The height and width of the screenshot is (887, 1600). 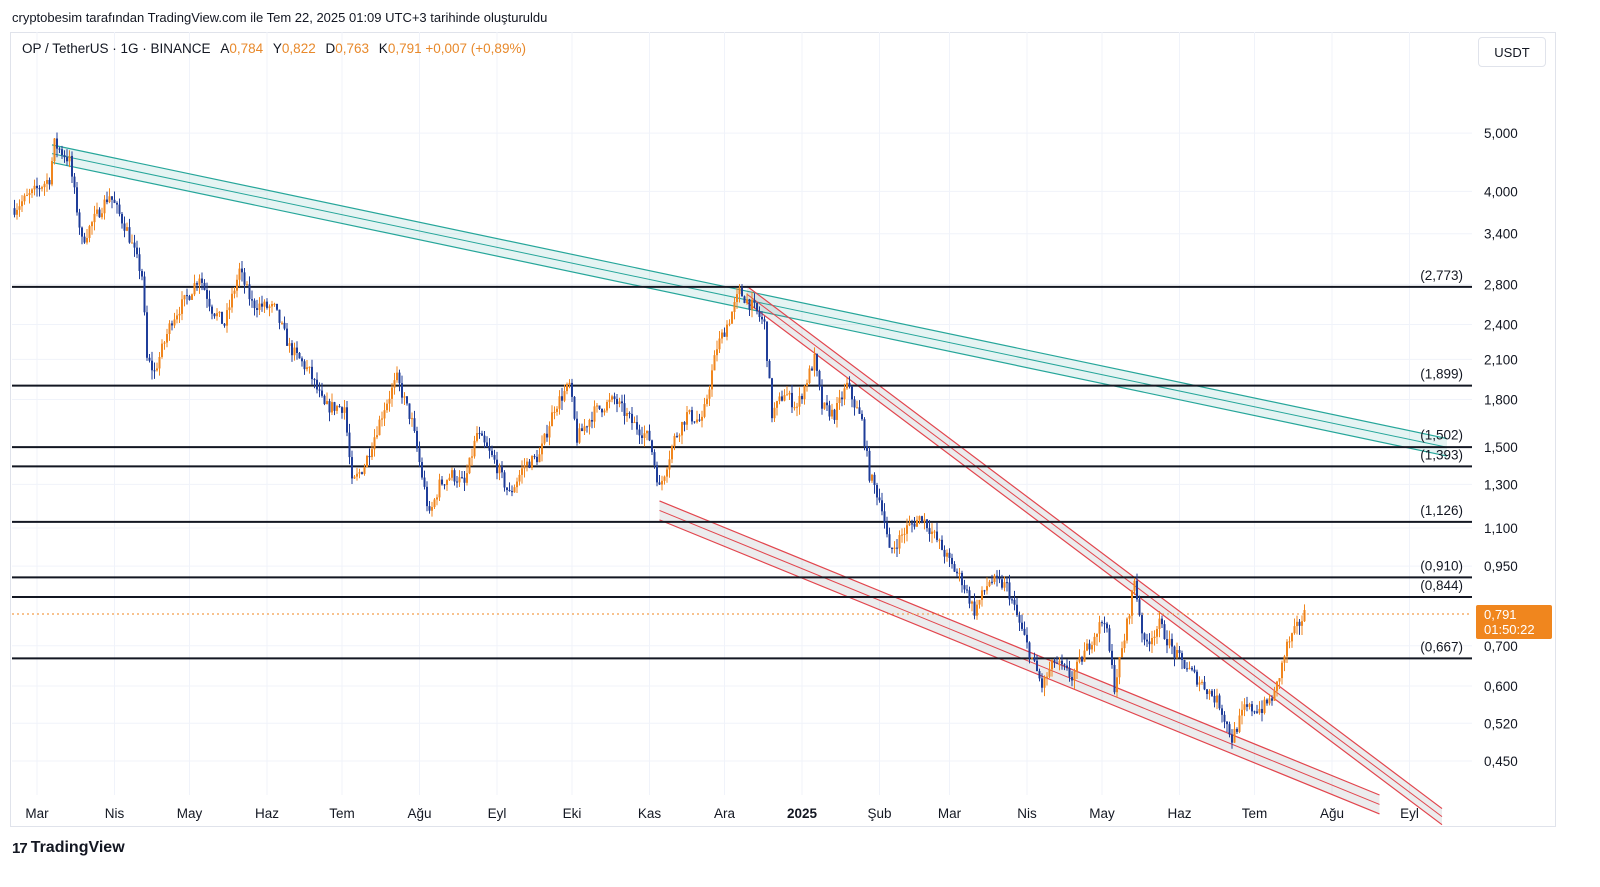 I want to click on high-label: Y, so click(x=277, y=48).